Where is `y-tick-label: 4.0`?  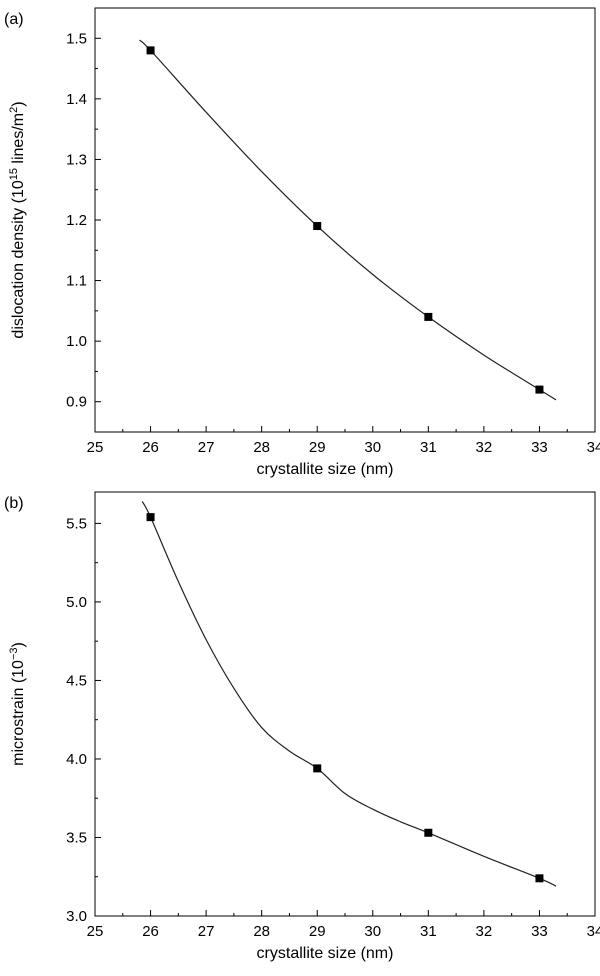
y-tick-label: 4.0 is located at coordinates (76, 759).